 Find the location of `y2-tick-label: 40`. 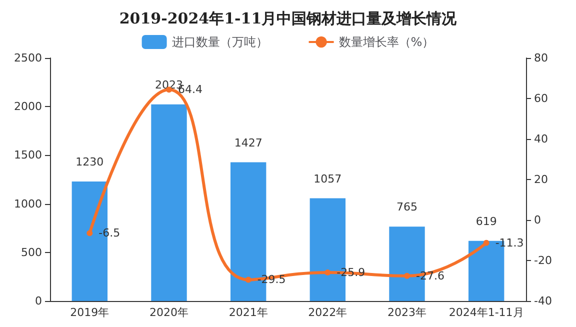

y2-tick-label: 40 is located at coordinates (541, 139).